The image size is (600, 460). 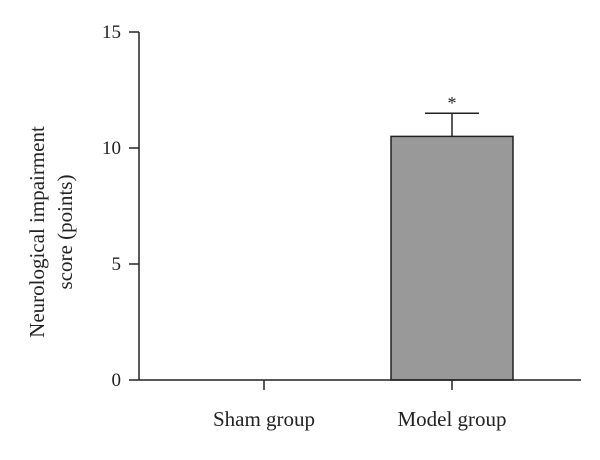 What do you see at coordinates (452, 103) in the screenshot?
I see `significance-marker: *` at bounding box center [452, 103].